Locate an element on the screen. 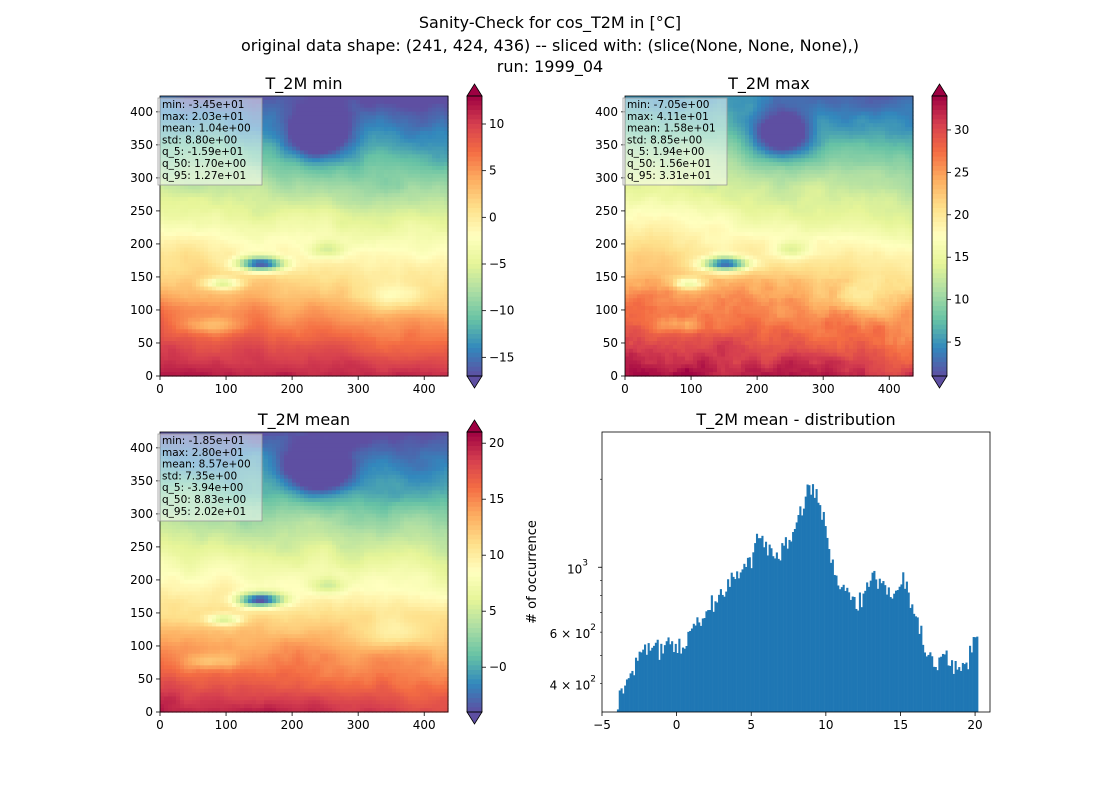 The height and width of the screenshot is (800, 1100). stats-box-mean is located at coordinates (210, 477).